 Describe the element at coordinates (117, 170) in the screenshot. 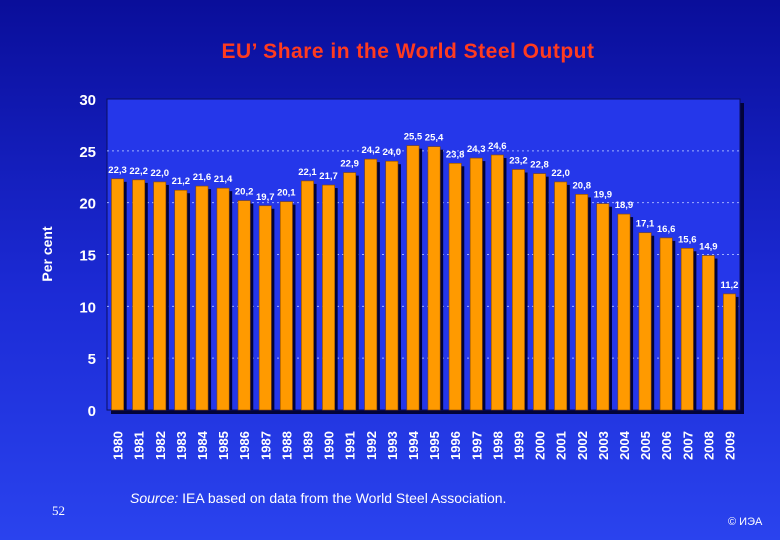

I see `data-label: 22,3` at that location.